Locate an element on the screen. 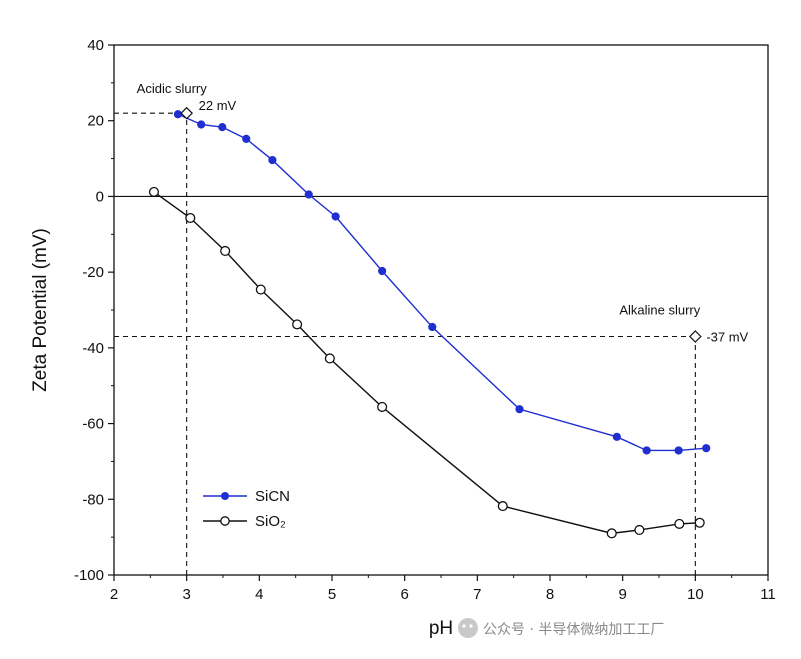  annotation-minus37mv: -37 mV is located at coordinates (727, 337).